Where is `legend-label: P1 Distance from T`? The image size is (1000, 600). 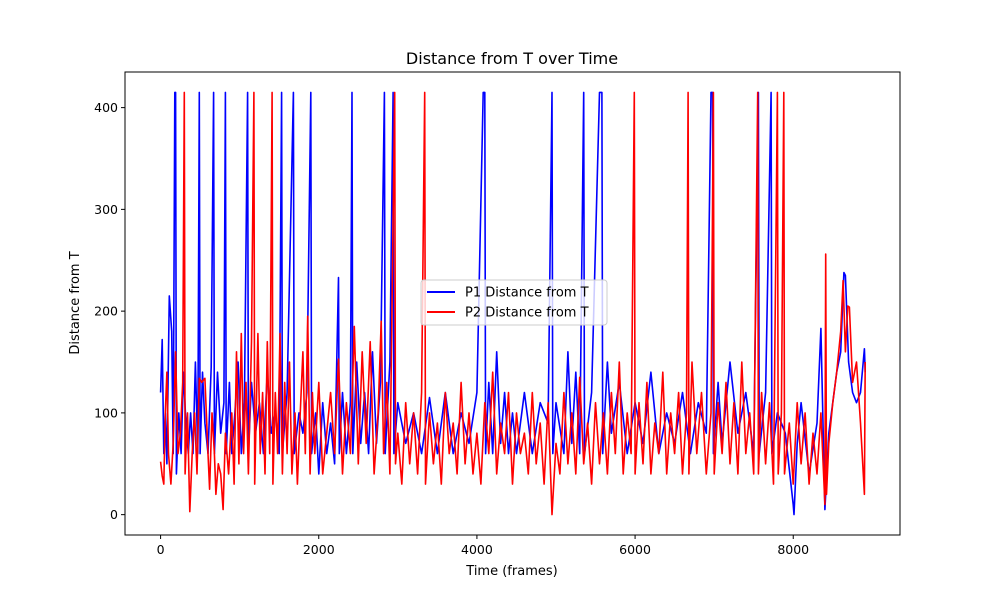 legend-label: P1 Distance from T is located at coordinates (527, 293).